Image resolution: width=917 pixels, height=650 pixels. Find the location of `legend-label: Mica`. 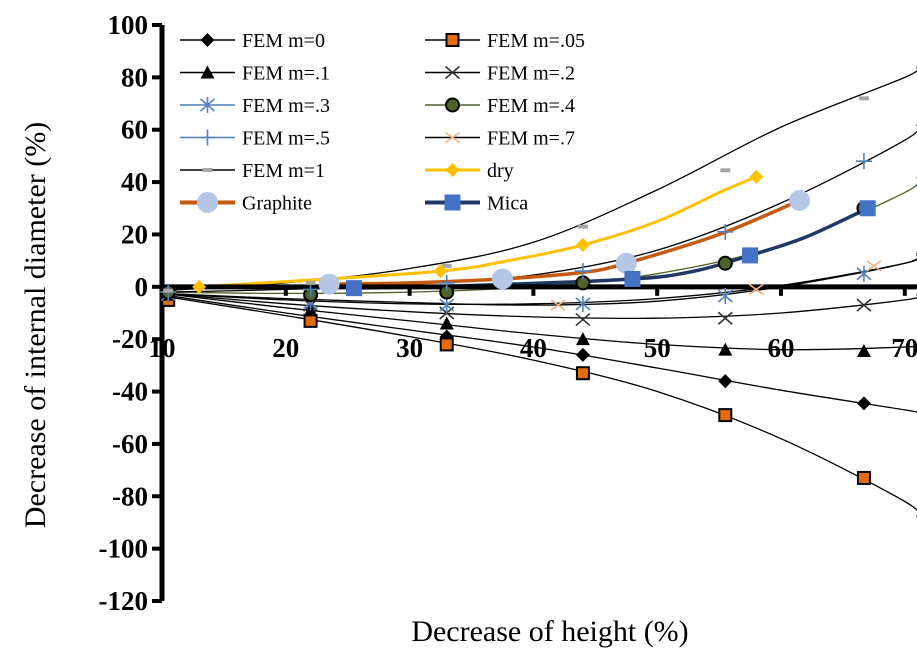

legend-label: Mica is located at coordinates (507, 204).